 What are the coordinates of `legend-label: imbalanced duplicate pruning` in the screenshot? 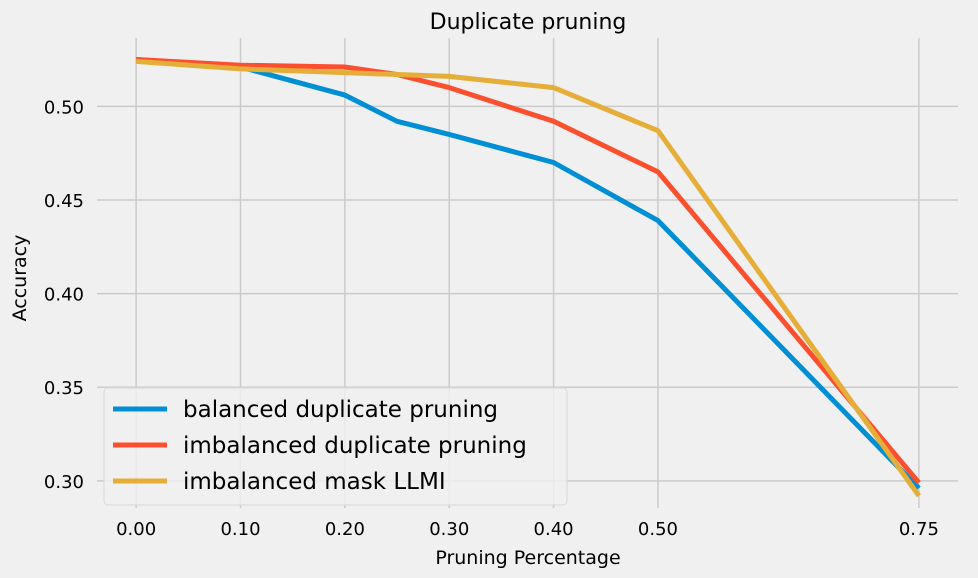 It's located at (355, 446).